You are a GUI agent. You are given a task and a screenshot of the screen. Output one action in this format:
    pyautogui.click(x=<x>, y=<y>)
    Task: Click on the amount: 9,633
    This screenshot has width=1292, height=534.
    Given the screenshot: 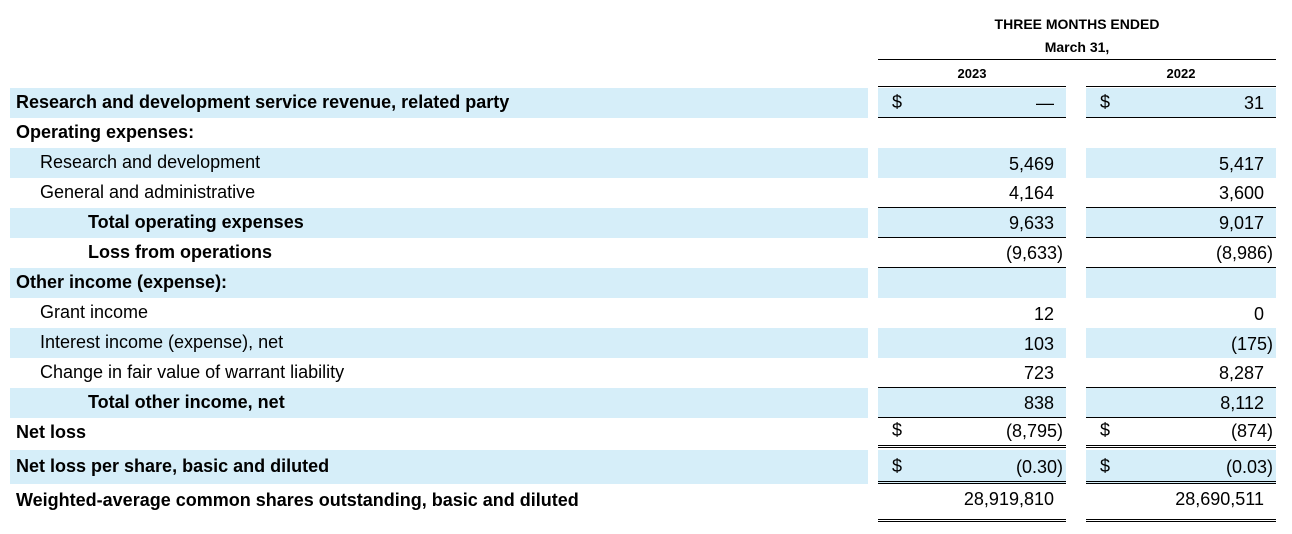 What is the action you would take?
    pyautogui.click(x=1031, y=223)
    